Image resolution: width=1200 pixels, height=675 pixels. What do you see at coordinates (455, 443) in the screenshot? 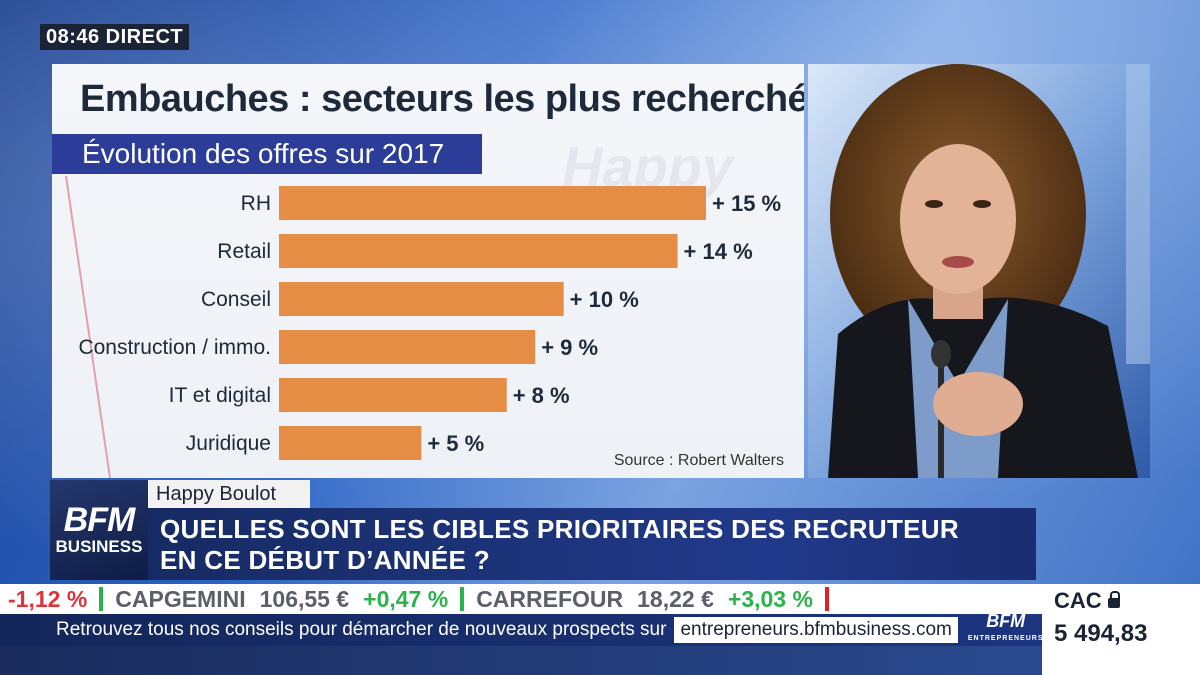
I see `value-label: + 5 %` at bounding box center [455, 443].